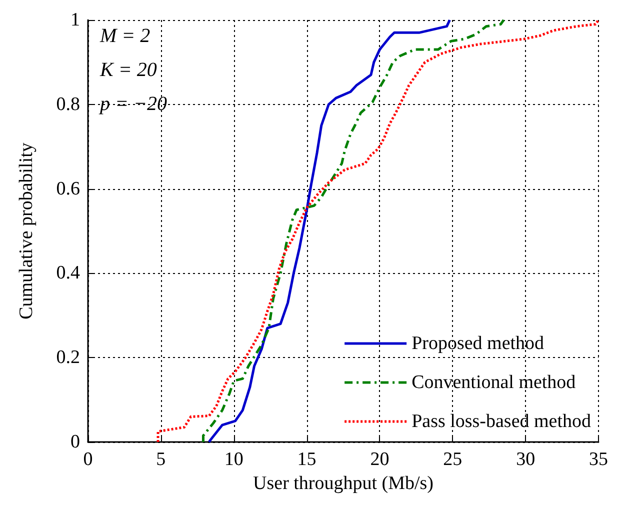  I want to click on legend-label: Pass loss-based method, so click(502, 421).